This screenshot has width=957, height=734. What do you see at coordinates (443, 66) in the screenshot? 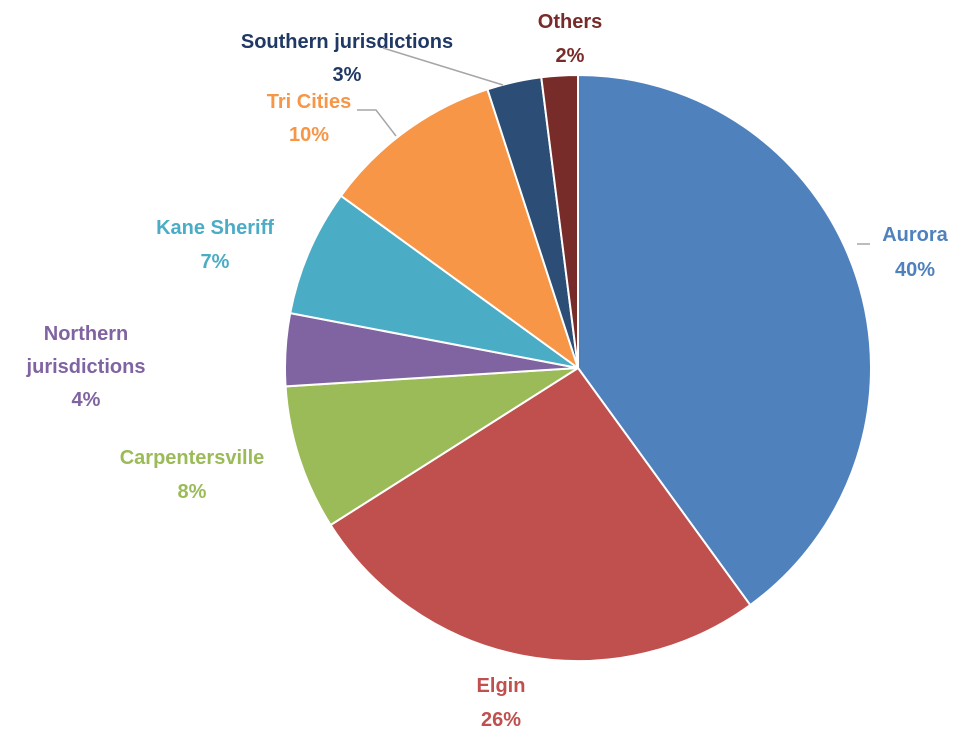
I see `leader-line-southern-jurisdictions` at bounding box center [443, 66].